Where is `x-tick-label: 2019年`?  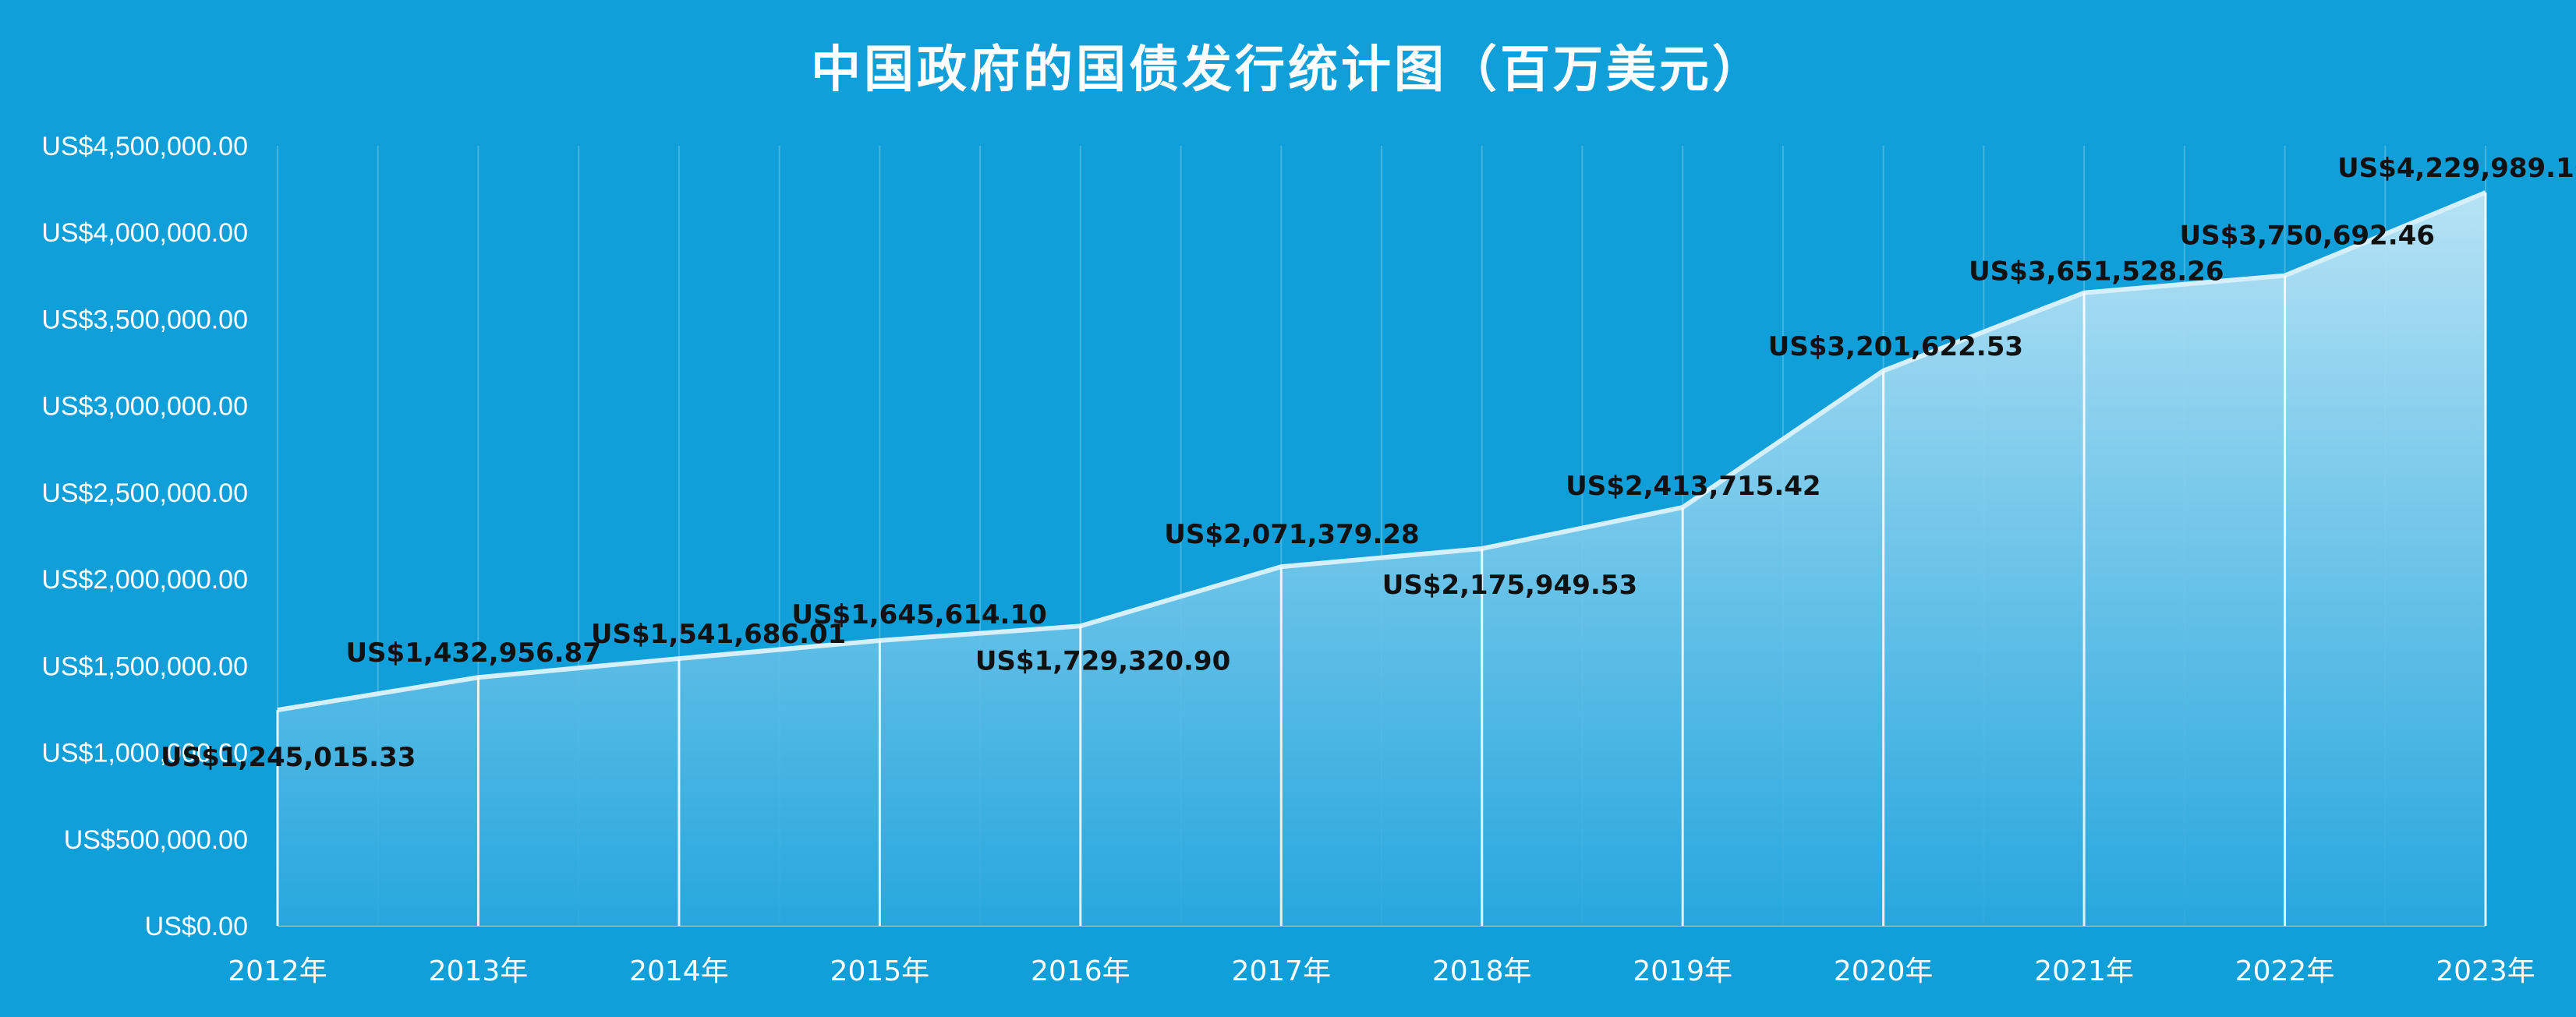
x-tick-label: 2019年 is located at coordinates (1682, 971).